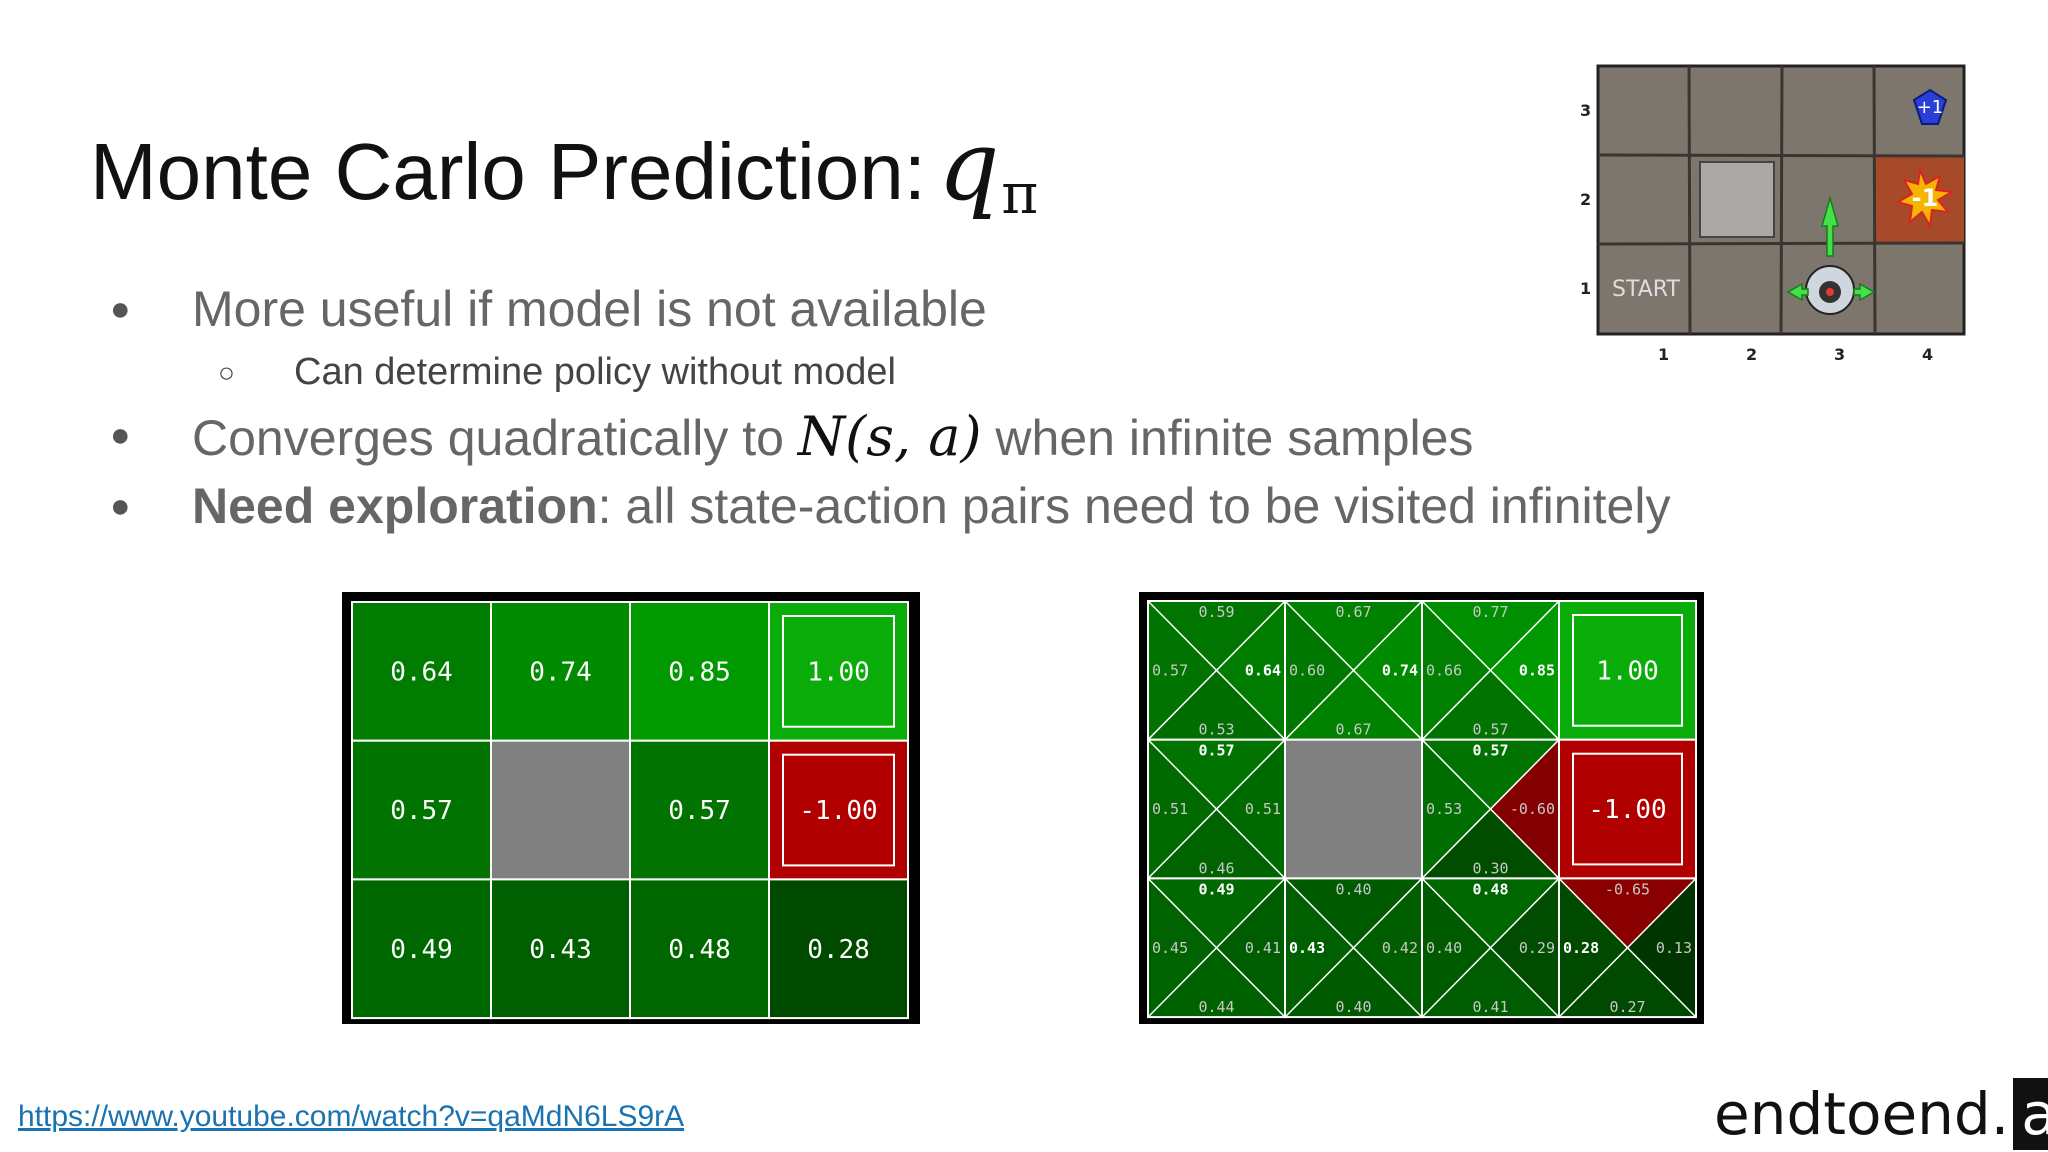 The image size is (2048, 1152). Describe the element at coordinates (1170, 948) in the screenshot. I see `q-value-w: 0.45` at that location.